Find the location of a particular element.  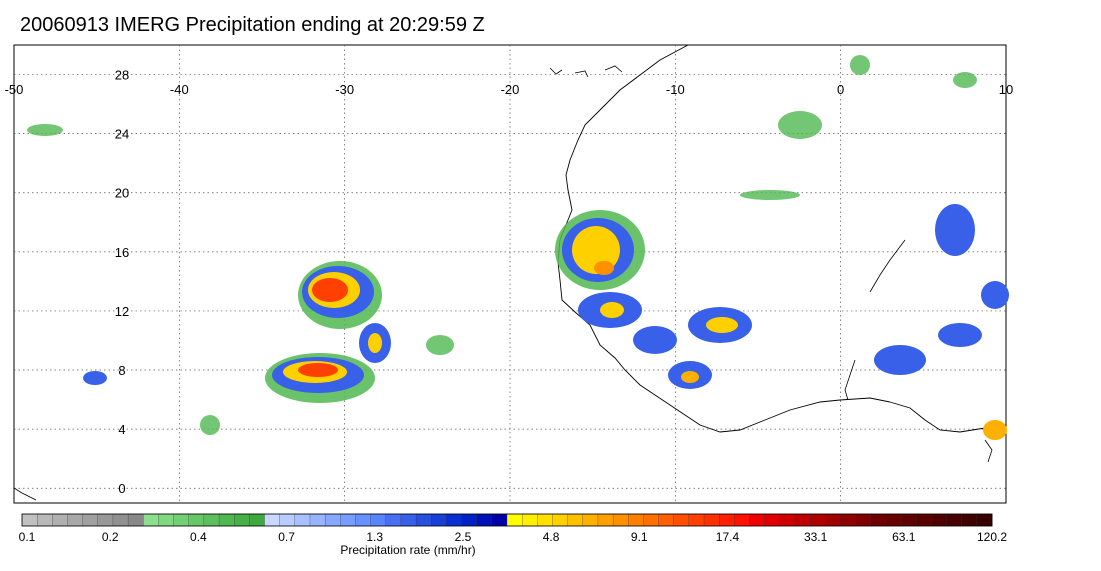

colorbar-outline is located at coordinates (507, 520).